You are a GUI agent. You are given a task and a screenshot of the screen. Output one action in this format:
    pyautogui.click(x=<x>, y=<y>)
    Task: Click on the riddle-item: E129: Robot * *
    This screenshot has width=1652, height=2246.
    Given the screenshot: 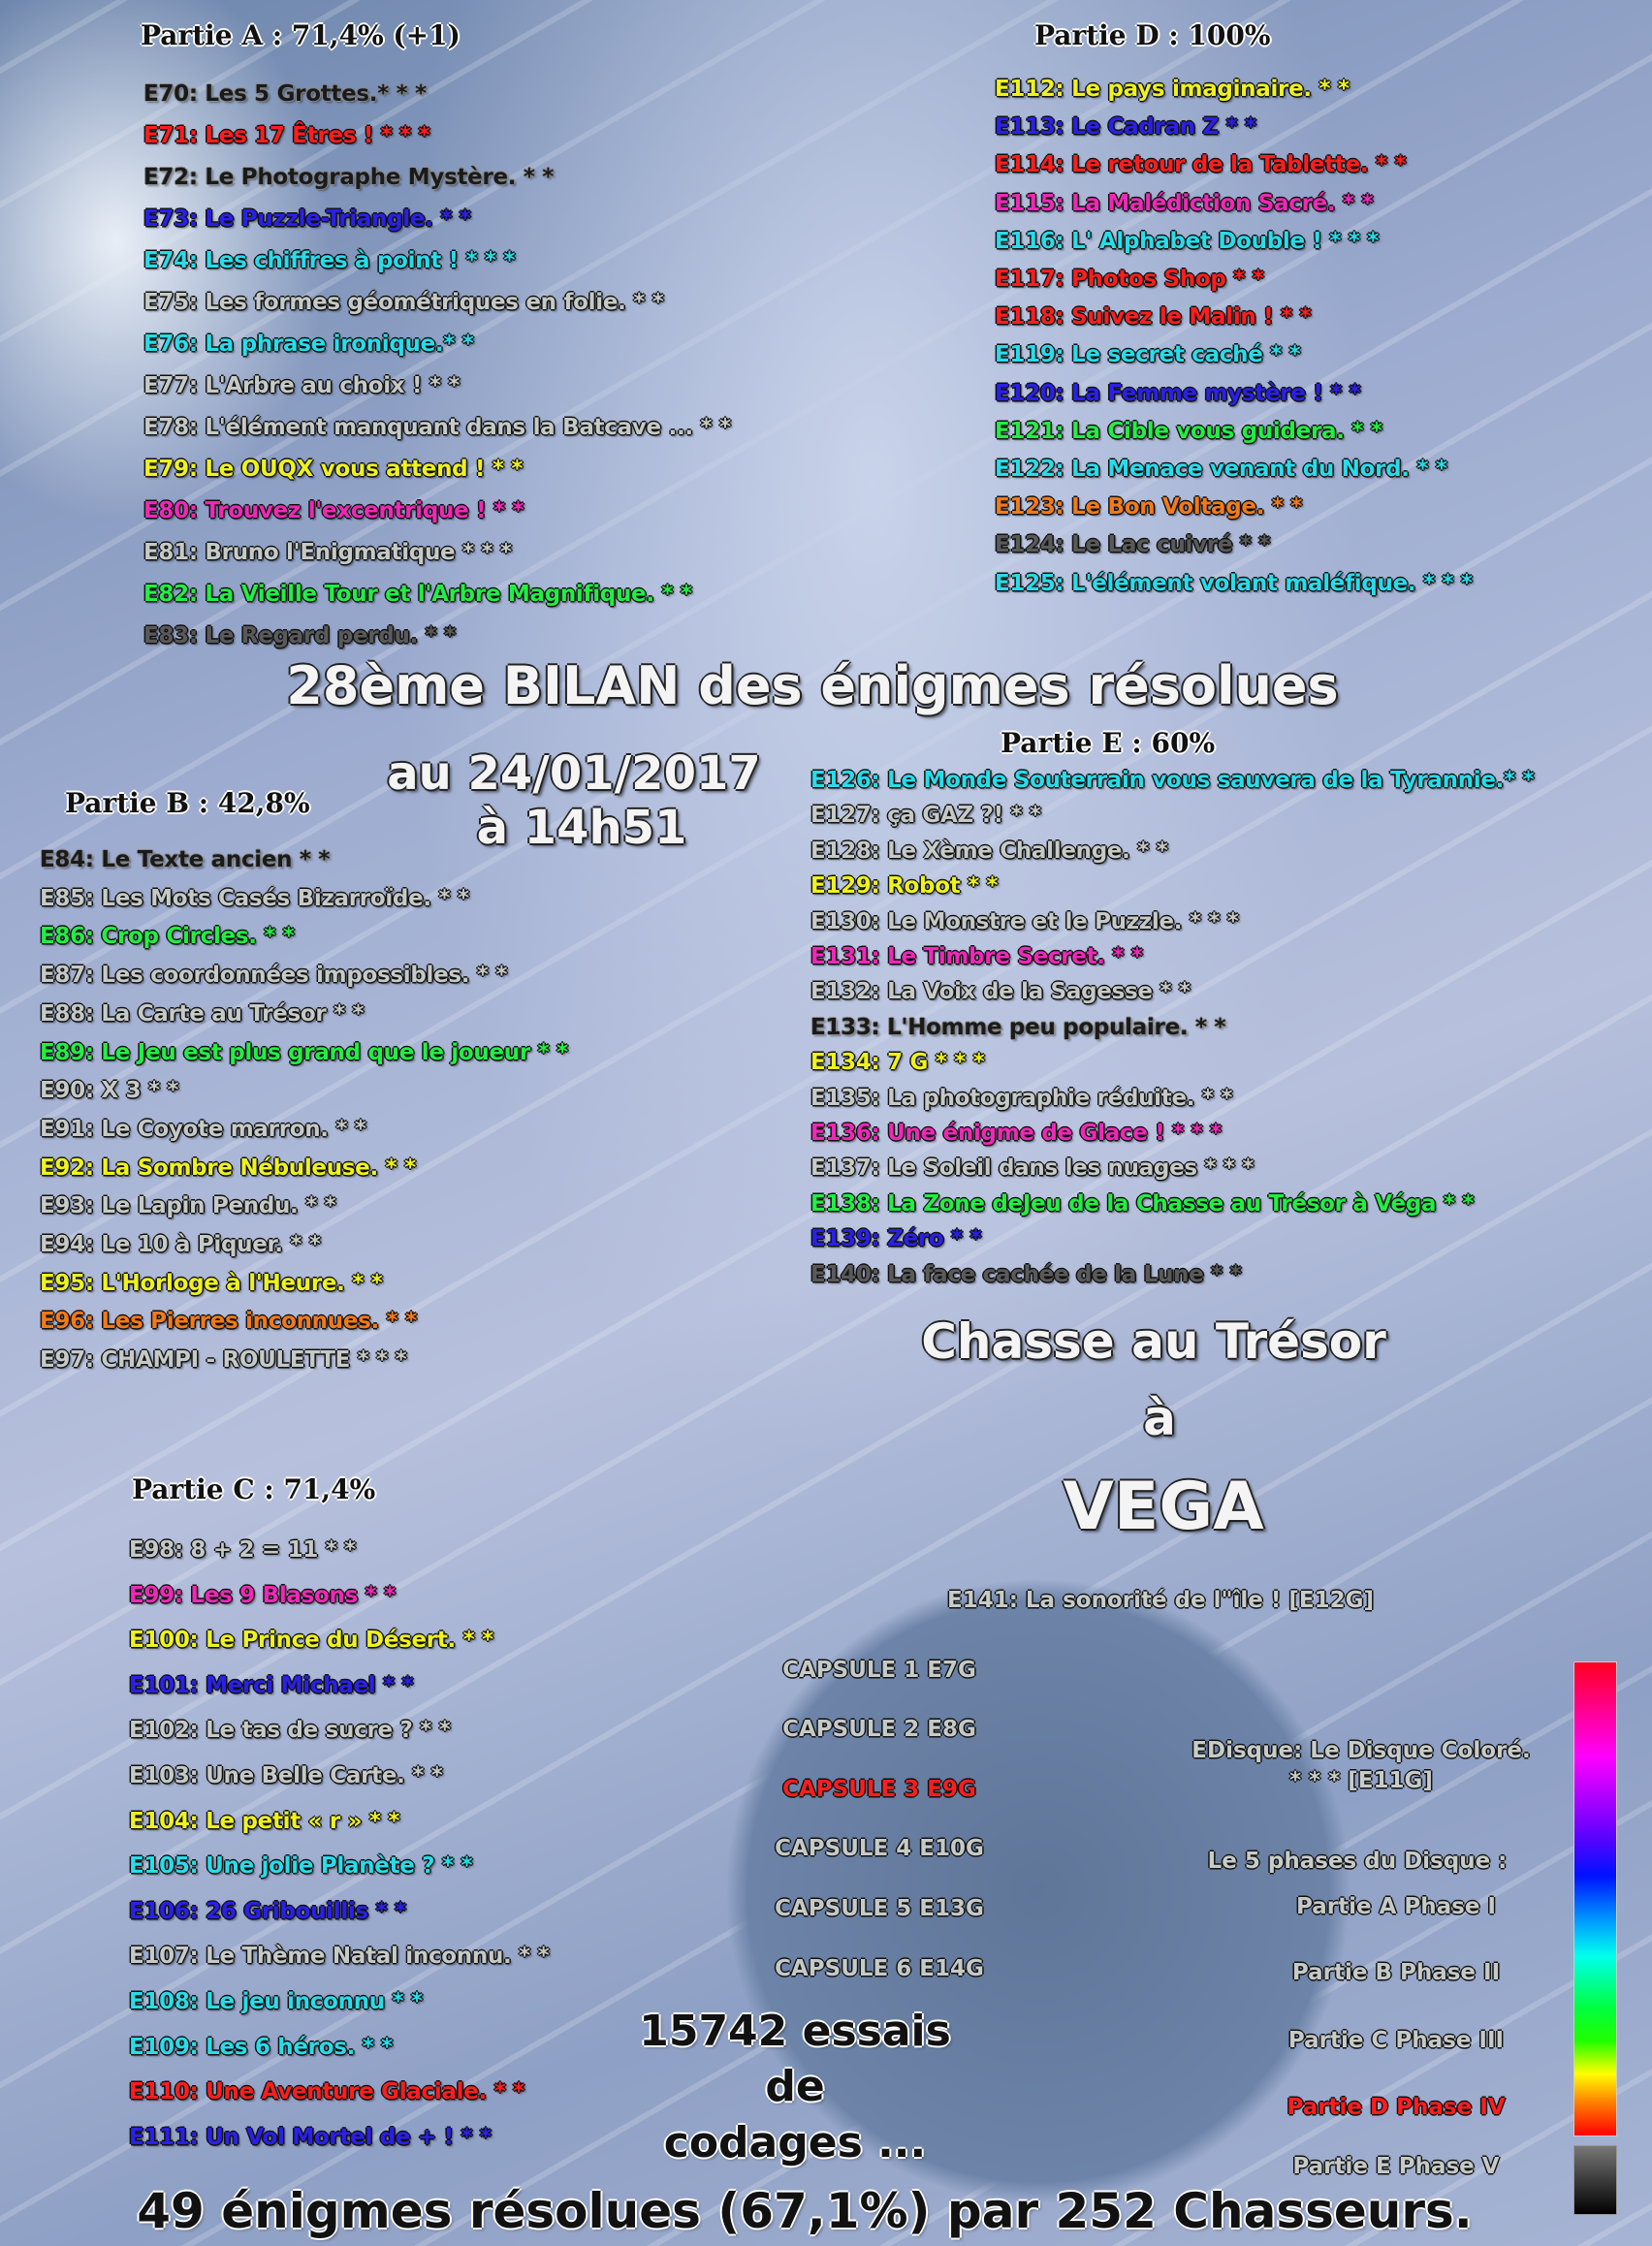 What is the action you would take?
    pyautogui.click(x=904, y=886)
    